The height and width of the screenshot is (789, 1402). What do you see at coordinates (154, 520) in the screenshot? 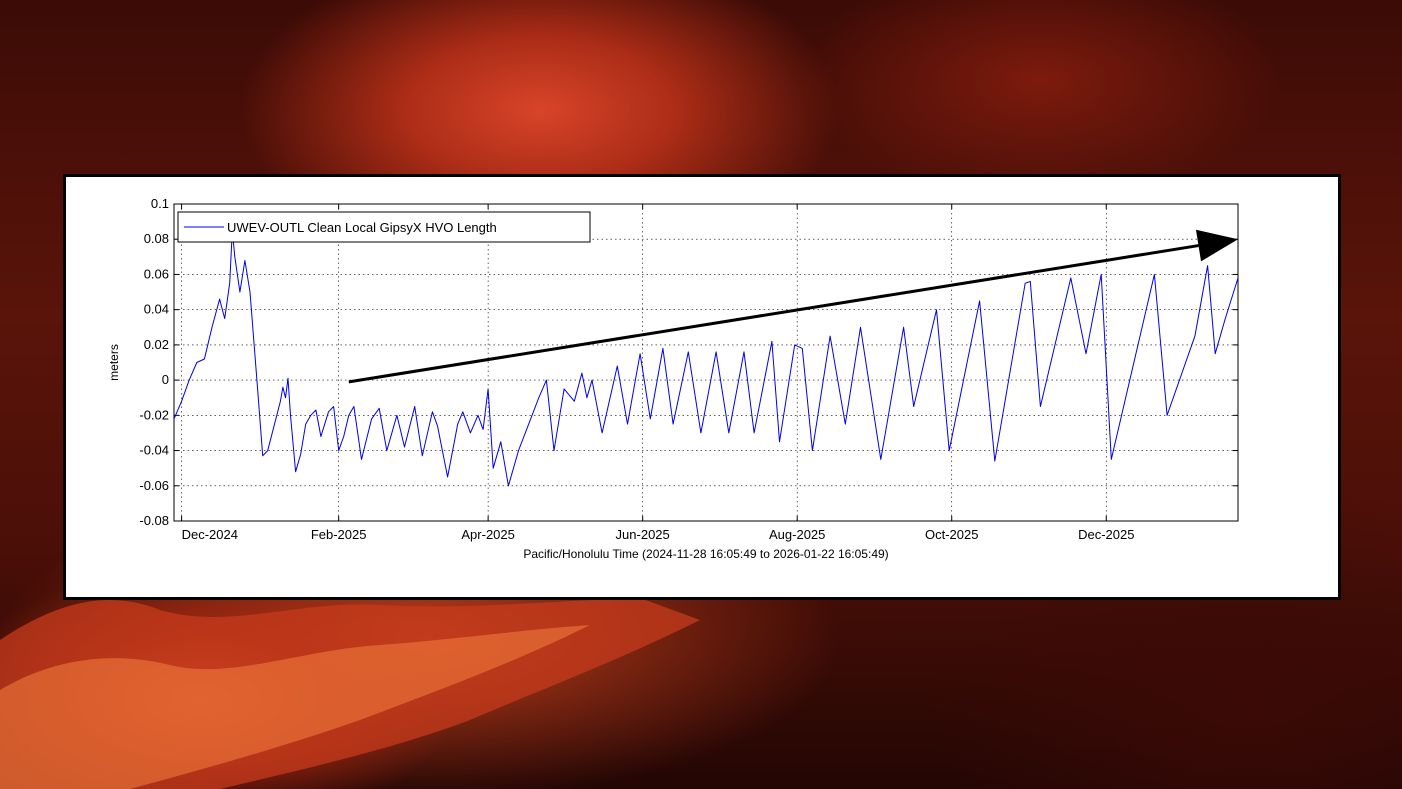
I see `y-tick-label: -0.08` at bounding box center [154, 520].